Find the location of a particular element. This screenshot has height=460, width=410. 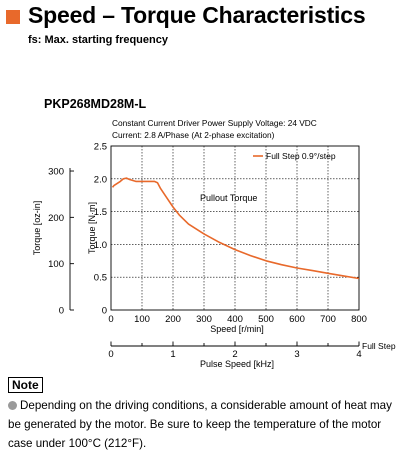

x-tick-label: 200 is located at coordinates (173, 319).